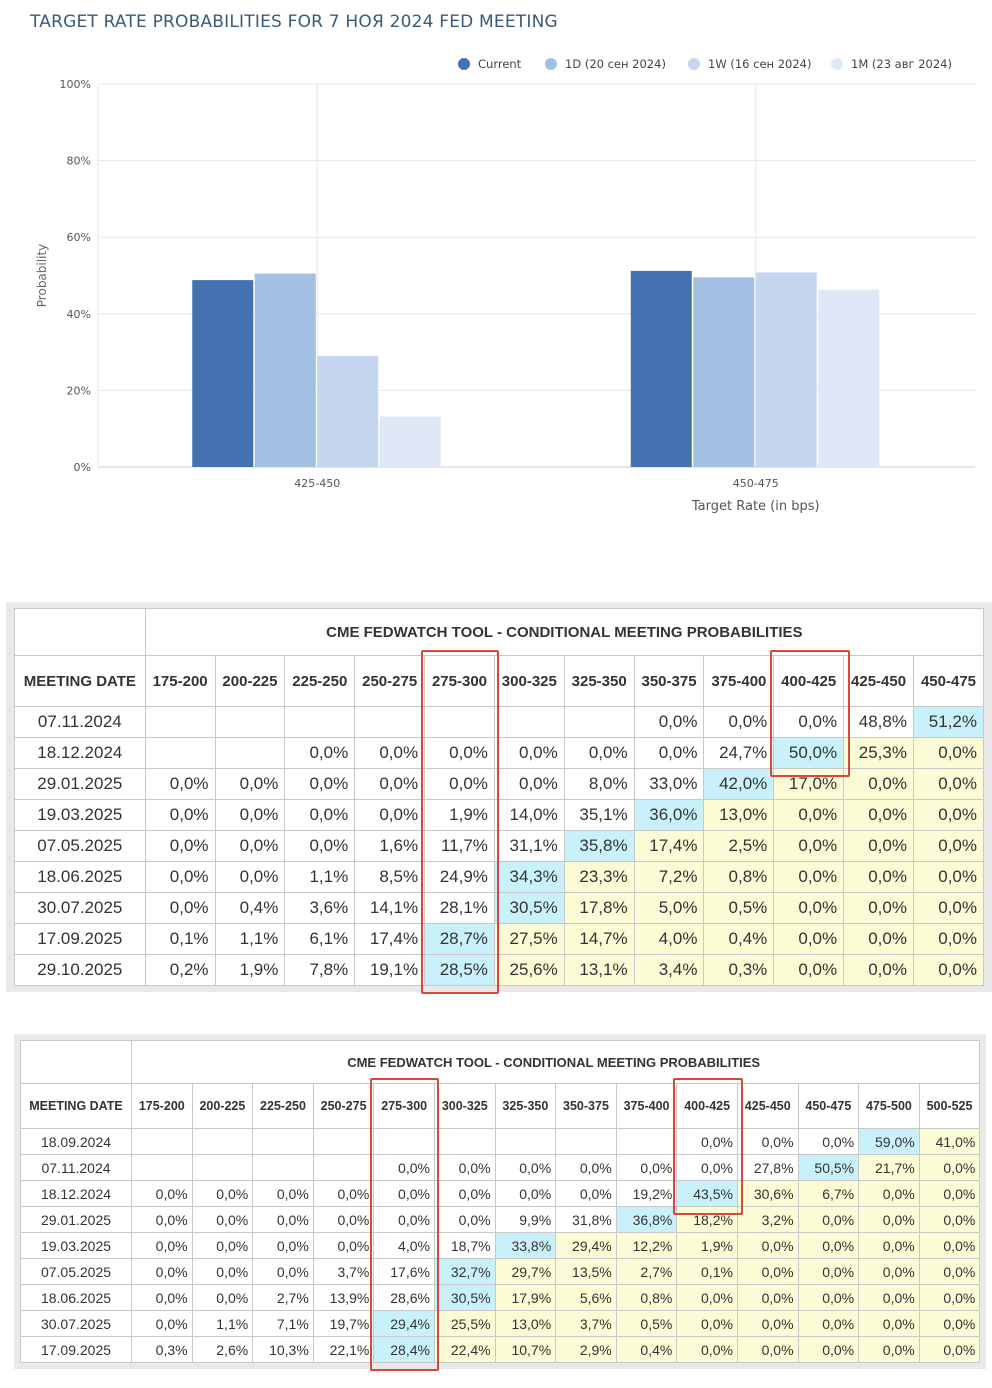 The height and width of the screenshot is (1388, 992). I want to click on probability-cell: 25,3%, so click(878, 753).